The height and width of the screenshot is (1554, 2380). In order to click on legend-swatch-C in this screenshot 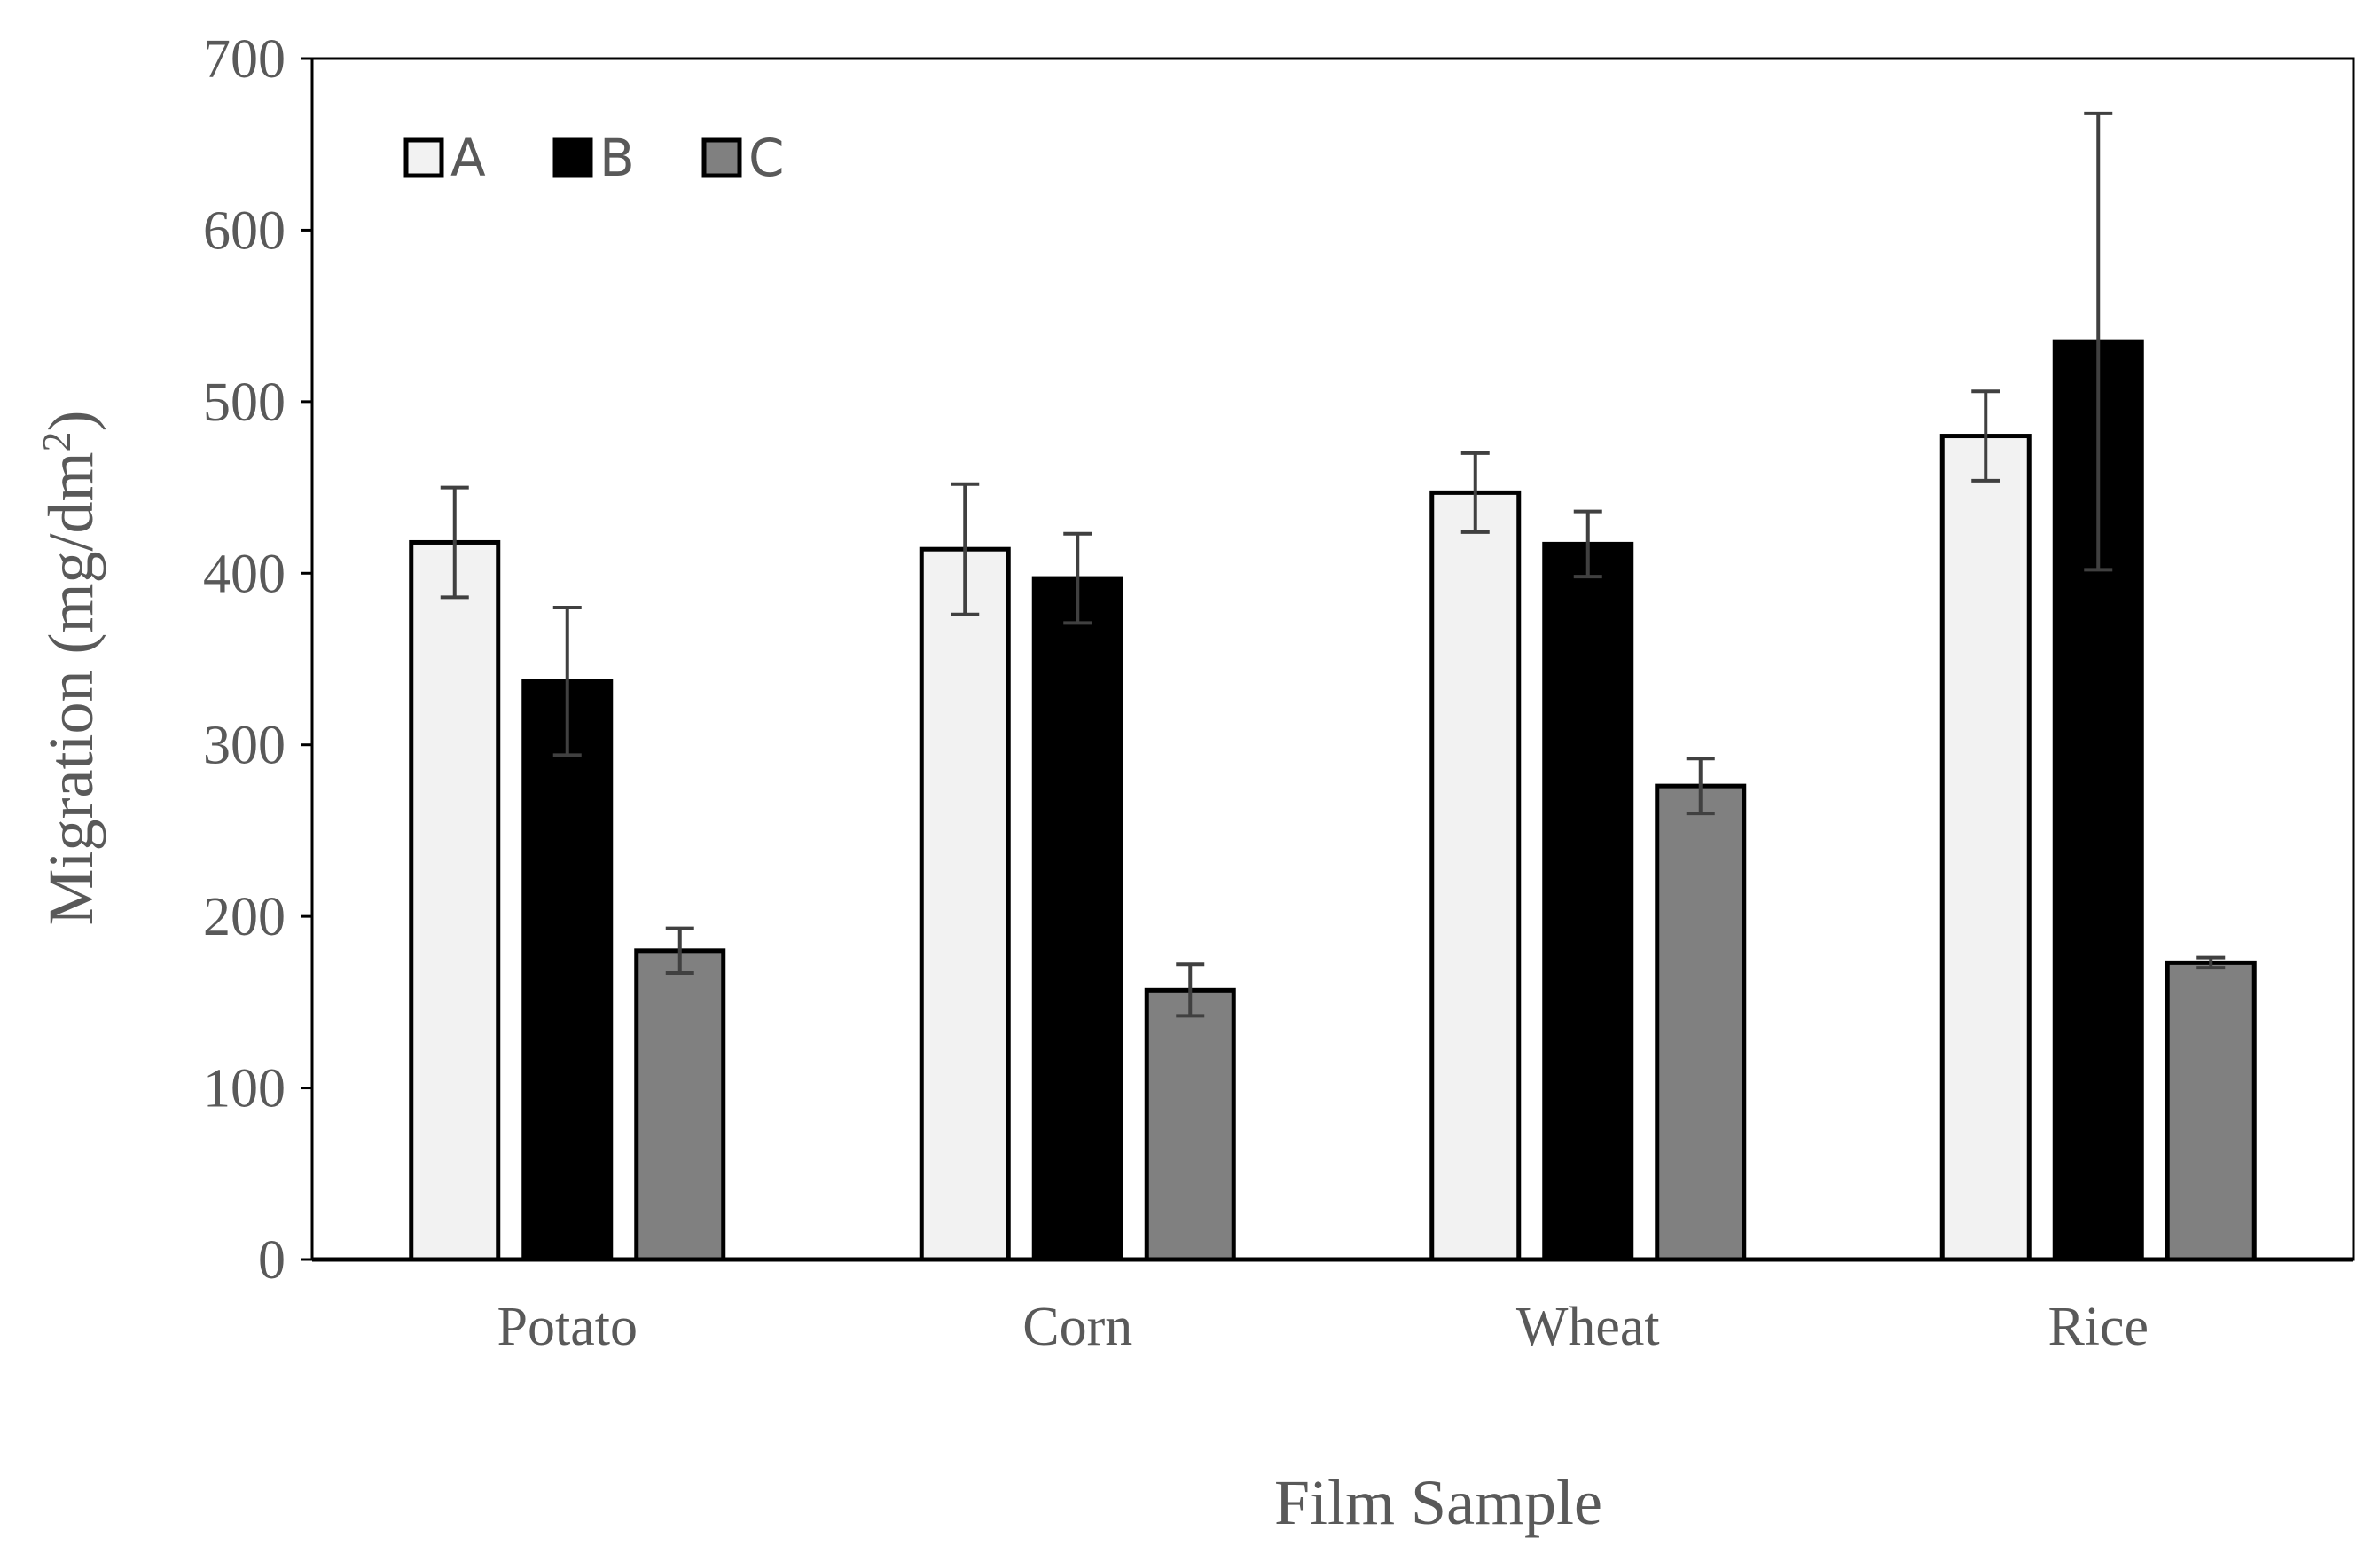, I will do `click(721, 157)`.